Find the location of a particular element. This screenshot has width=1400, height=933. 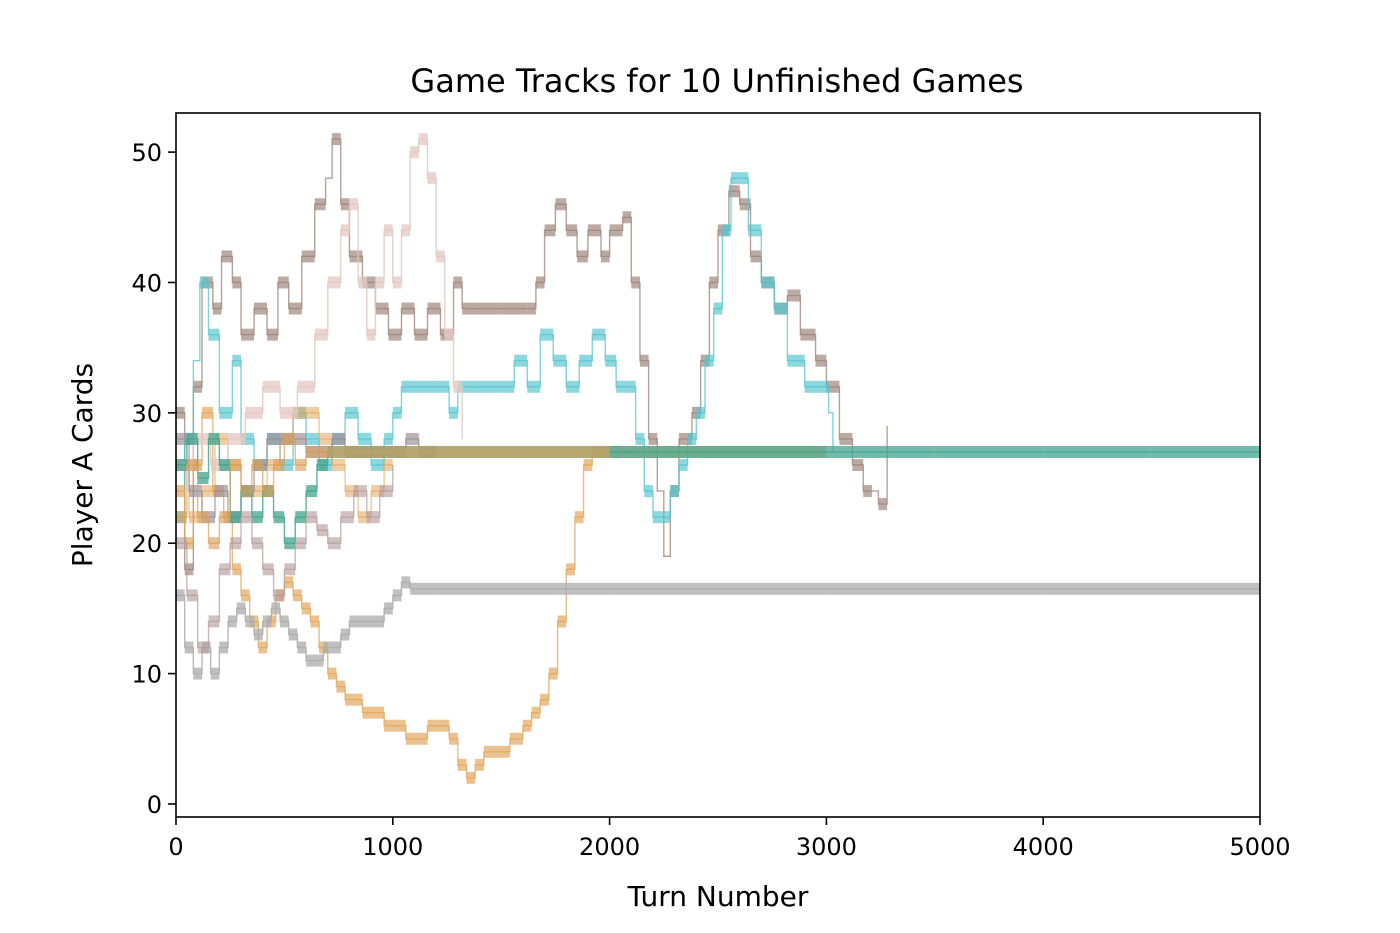

x-axis: 0 1000 2000 3000 4000 5000 is located at coordinates (729, 839).